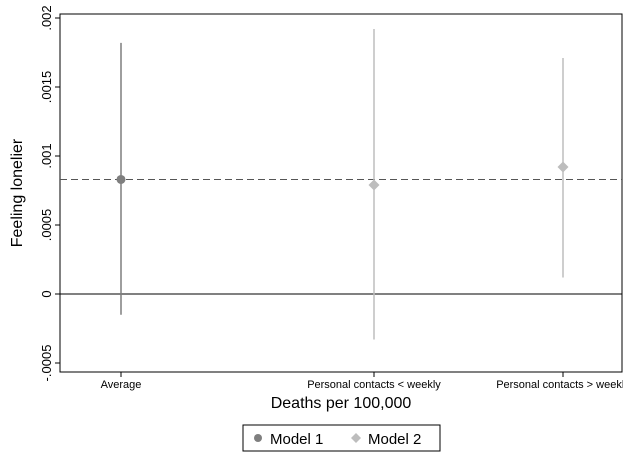 This screenshot has height=452, width=623. Describe the element at coordinates (17, 192) in the screenshot. I see `y-axis-label: Feeling lonelier` at that location.